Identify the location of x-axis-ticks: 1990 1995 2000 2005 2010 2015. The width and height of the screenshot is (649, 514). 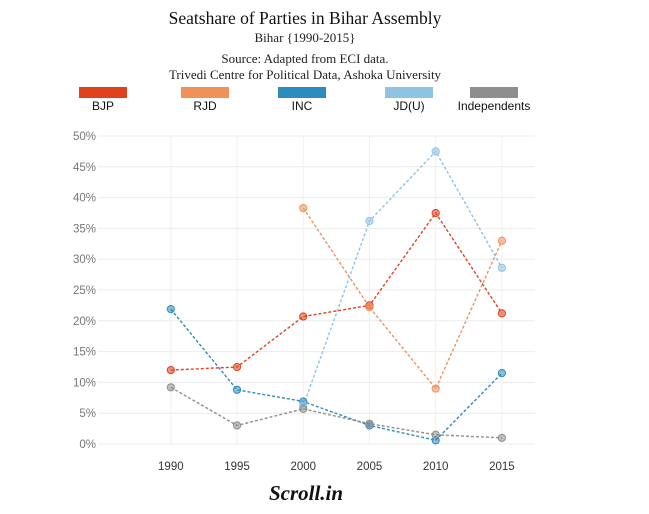
(336, 467).